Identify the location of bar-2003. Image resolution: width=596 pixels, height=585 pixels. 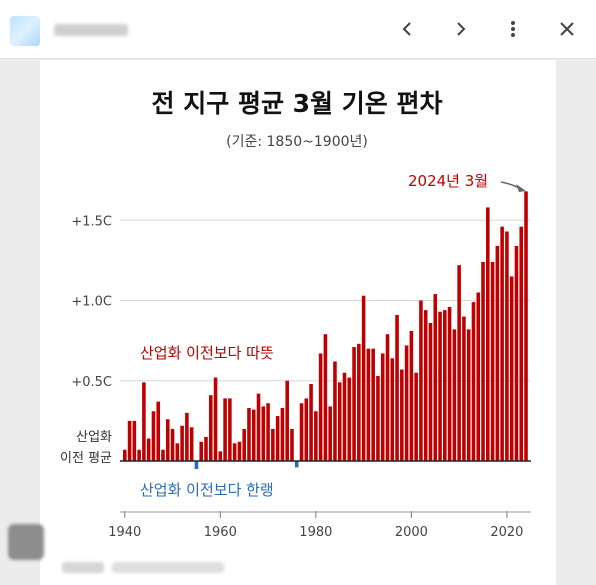
(425, 385).